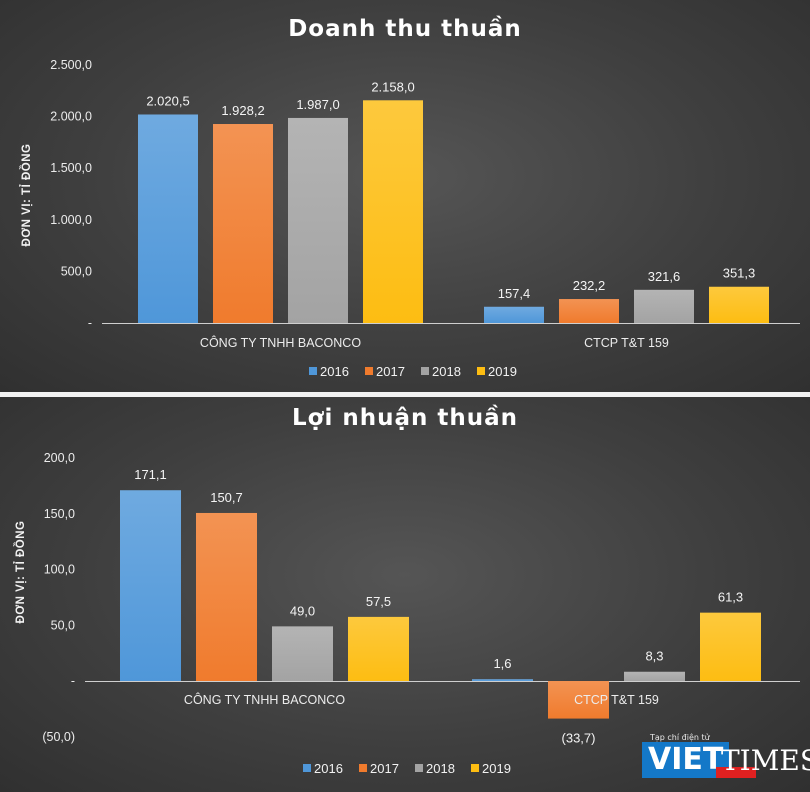 This screenshot has height=792, width=810. Describe the element at coordinates (664, 276) in the screenshot. I see `data-label-2018: 321,6` at that location.